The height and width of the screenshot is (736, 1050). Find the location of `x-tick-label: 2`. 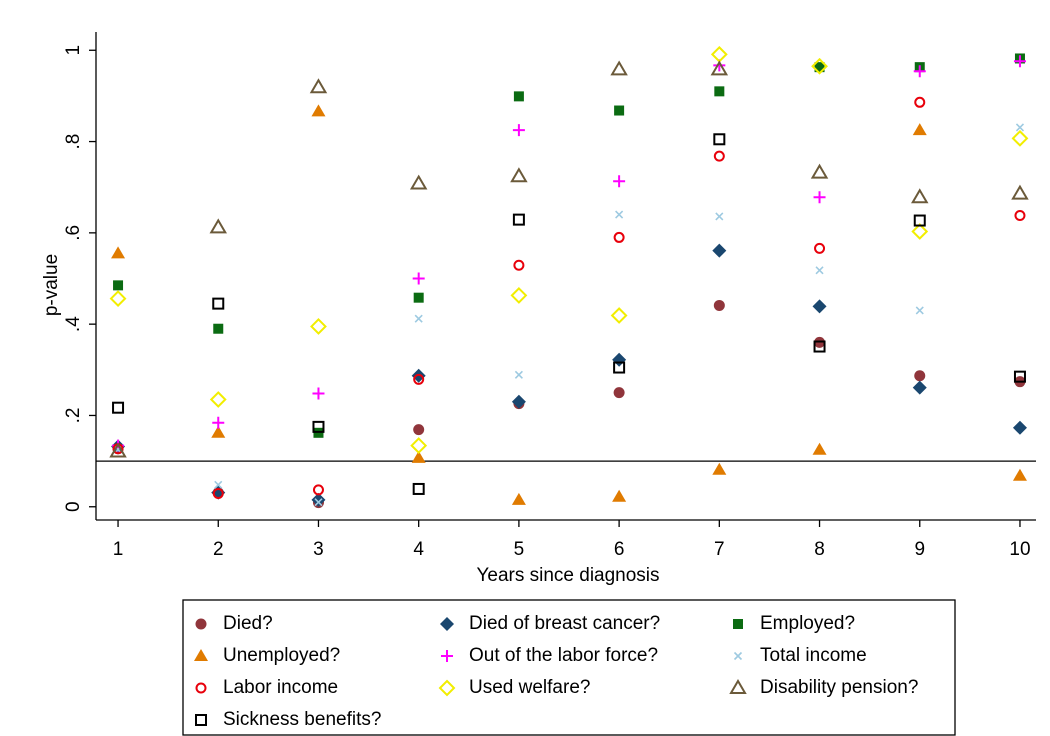

x-tick-label: 2 is located at coordinates (218, 549).